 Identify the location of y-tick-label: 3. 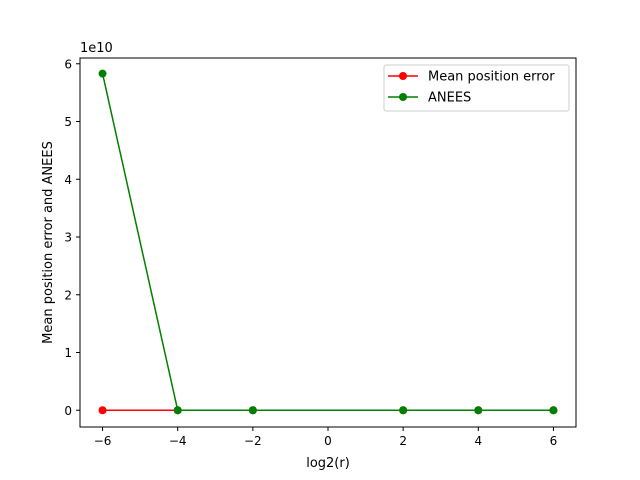
(68, 238).